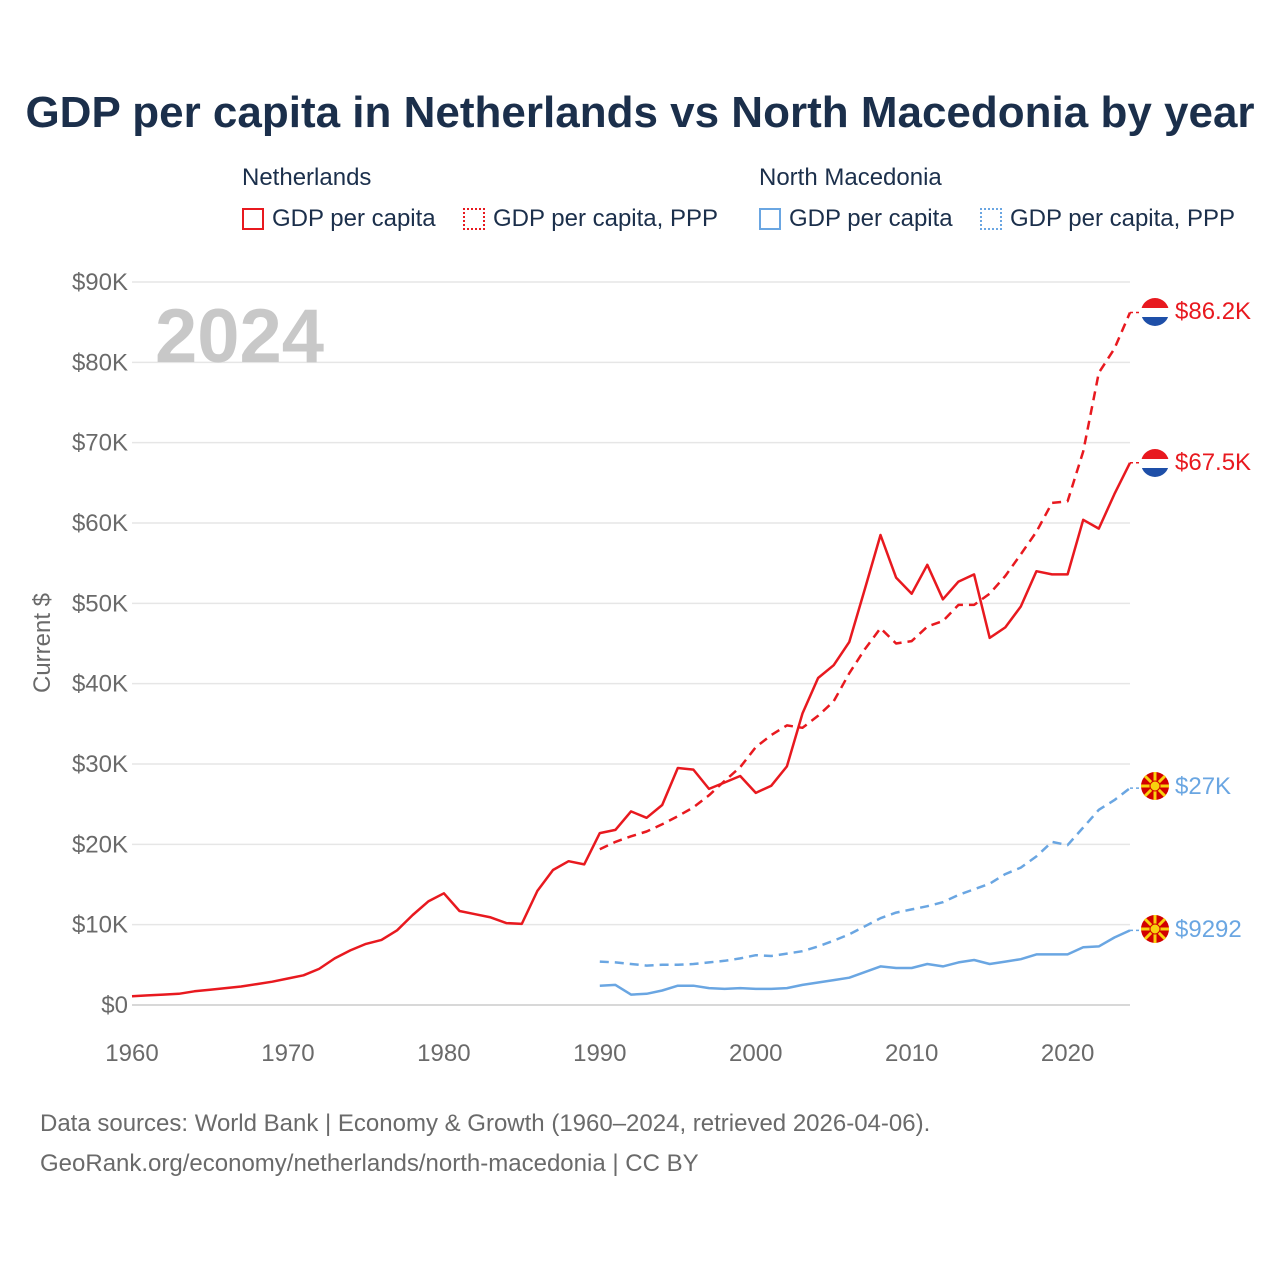  Describe the element at coordinates (1208, 929) in the screenshot. I see `end-label-north-macedonia-gdp: $9292` at that location.